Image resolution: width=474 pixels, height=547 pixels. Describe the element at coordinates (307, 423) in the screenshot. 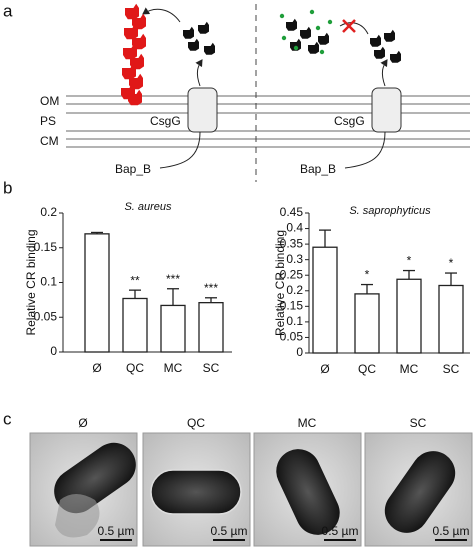

I see `micrograph-label: MC` at that location.